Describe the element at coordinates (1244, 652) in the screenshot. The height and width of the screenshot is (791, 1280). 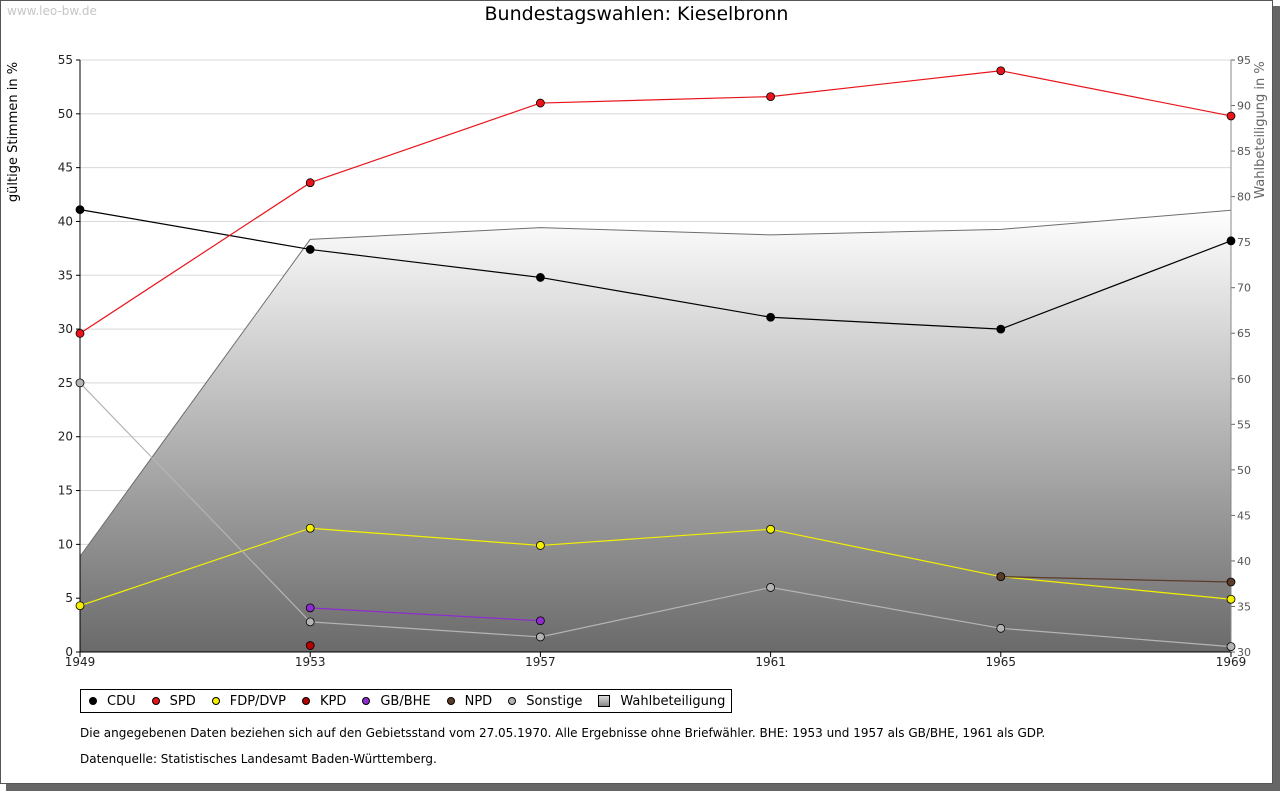
I see `y2-tick-label: 30` at that location.